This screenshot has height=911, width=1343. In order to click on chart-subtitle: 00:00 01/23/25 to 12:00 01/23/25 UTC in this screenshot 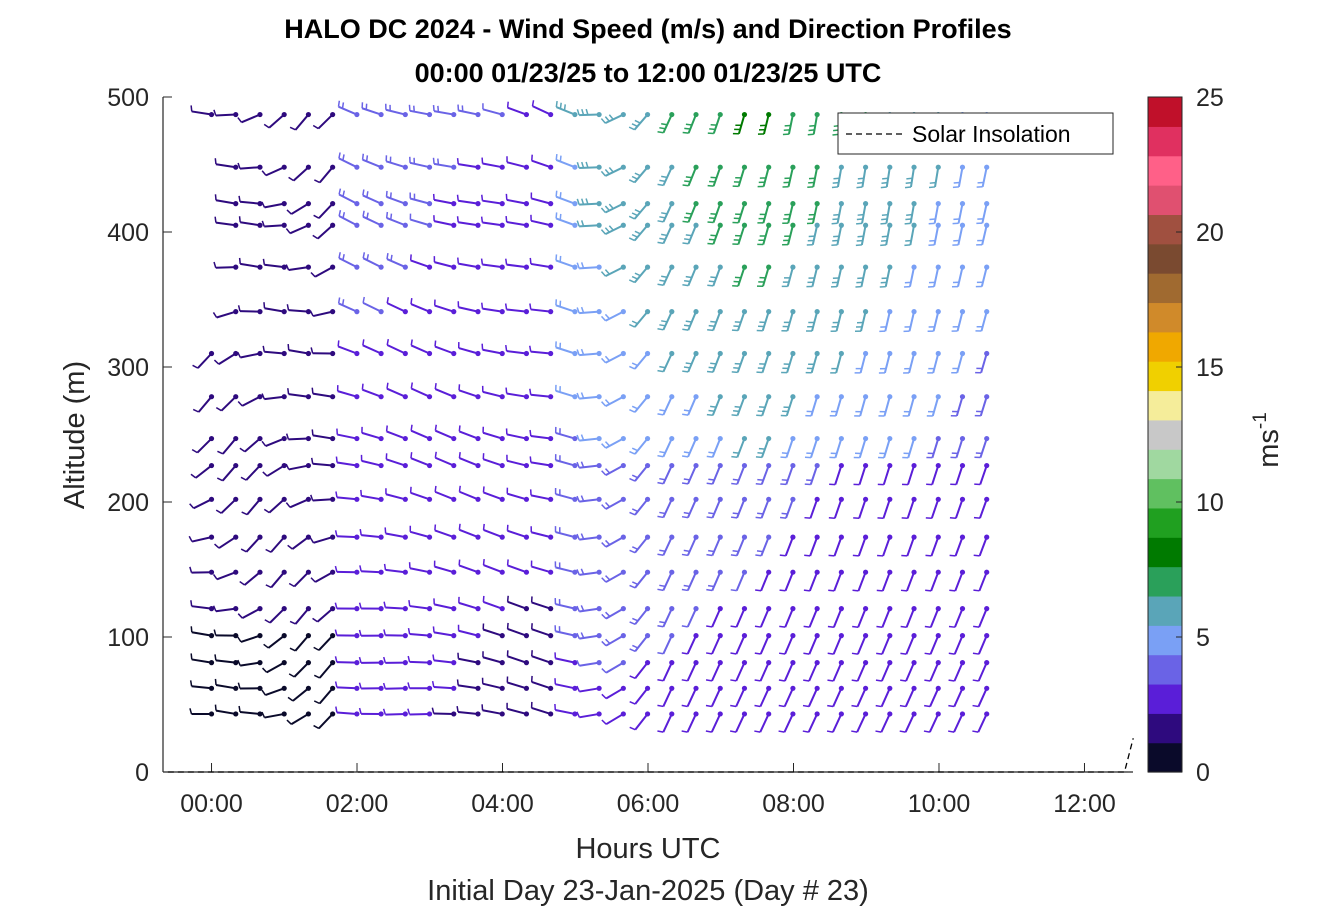, I will do `click(648, 73)`.